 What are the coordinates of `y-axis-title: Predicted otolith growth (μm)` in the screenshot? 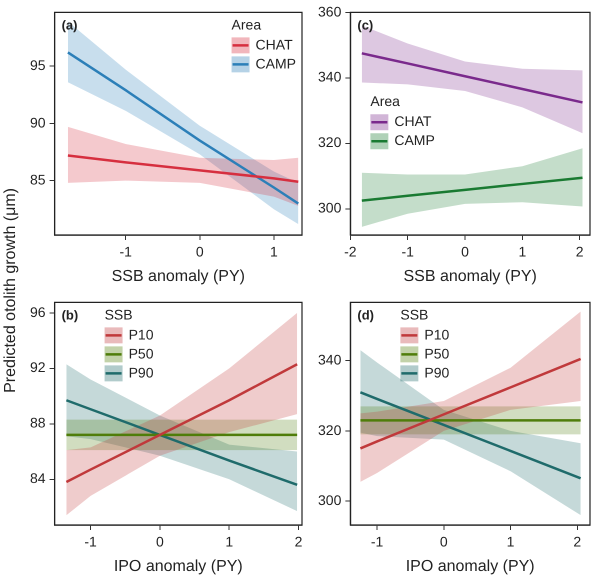 It's located at (11, 290).